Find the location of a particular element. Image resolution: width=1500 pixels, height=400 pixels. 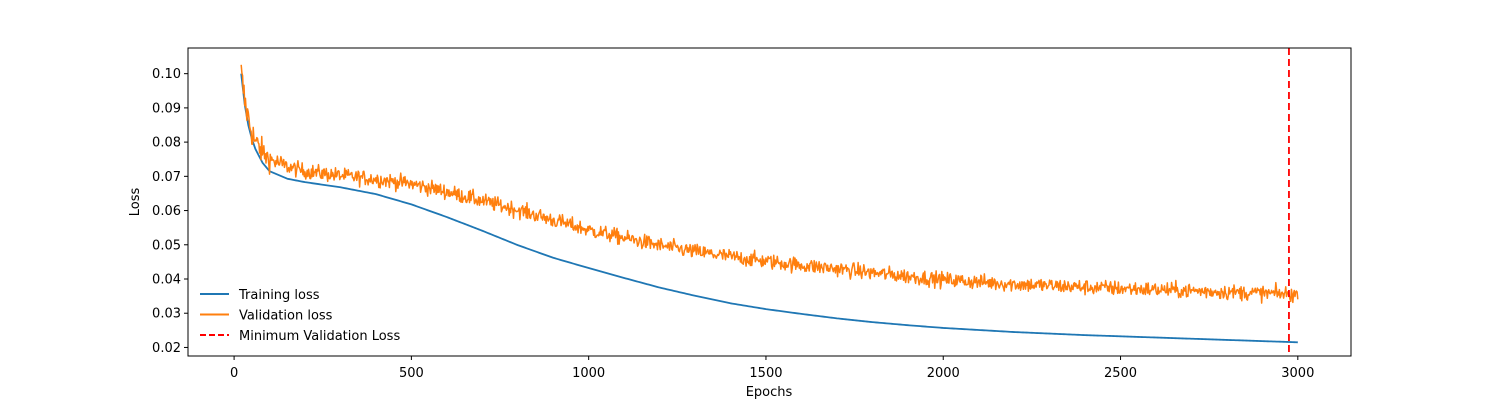

y-tick-label: 0.02 is located at coordinates (166, 348).